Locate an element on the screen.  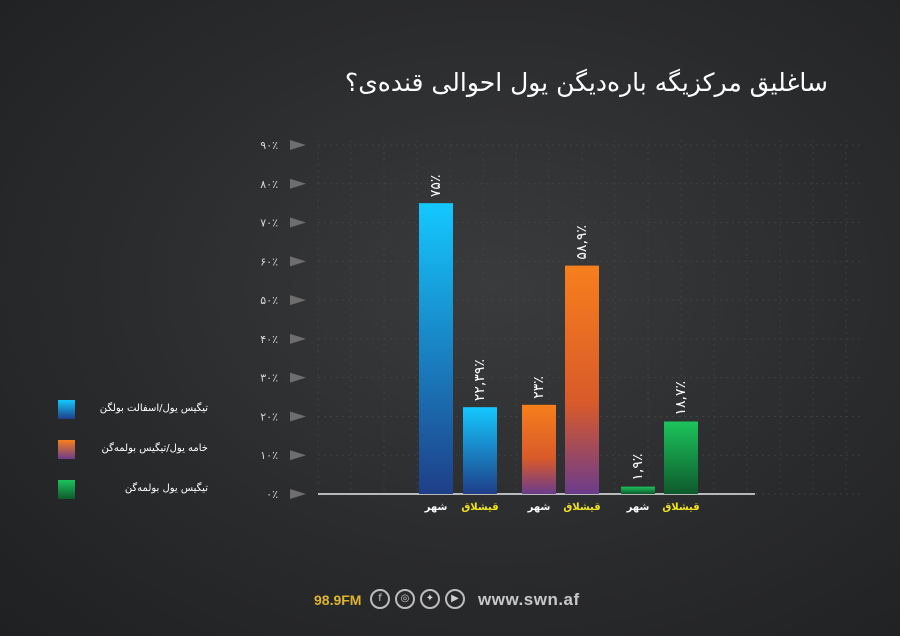
bar-value-label: ۱۸,۷٪ is located at coordinates (681, 398).